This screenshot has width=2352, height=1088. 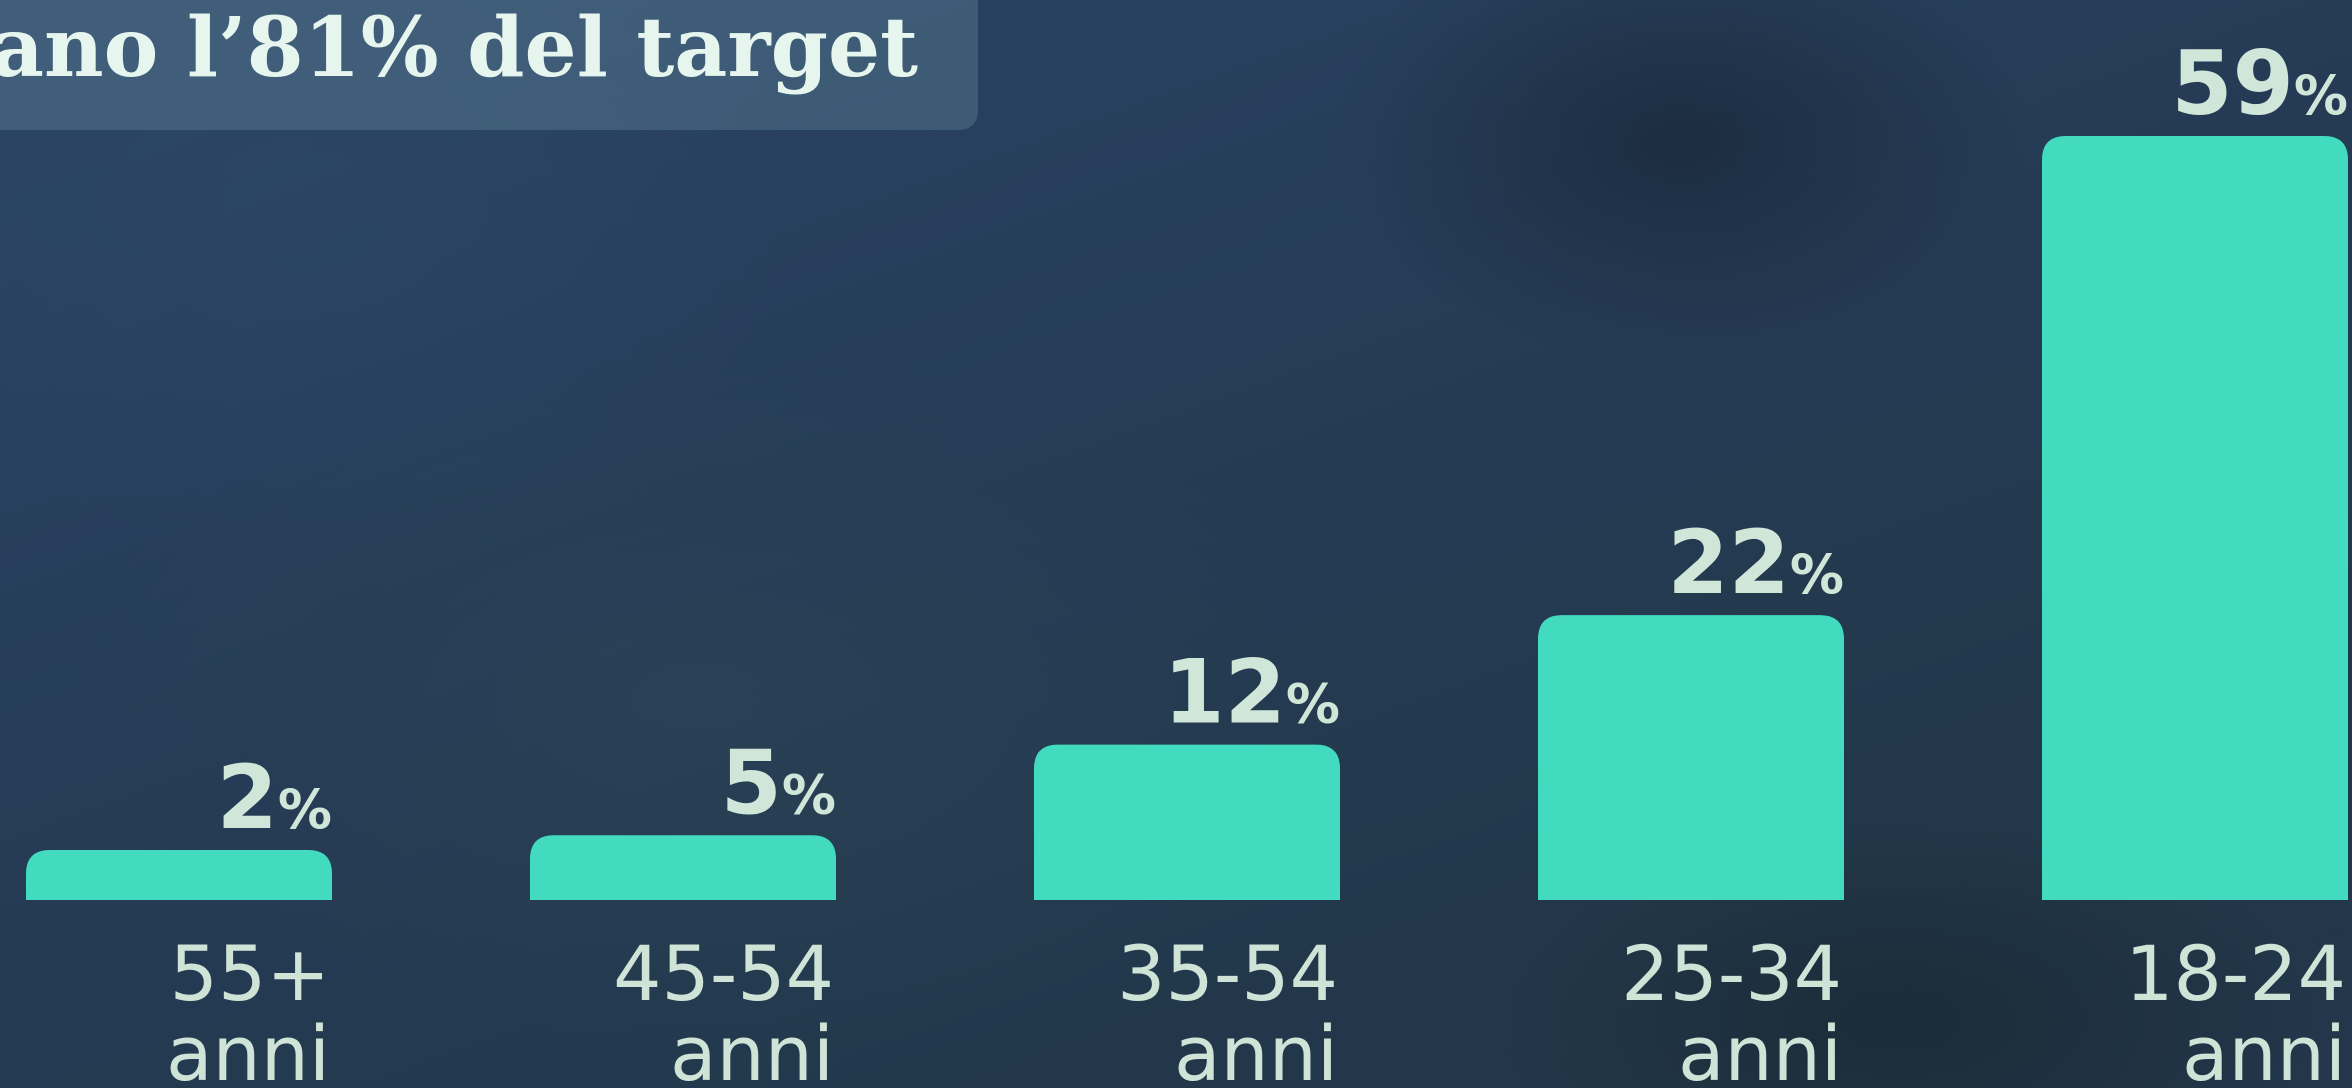 What do you see at coordinates (1731, 973) in the screenshot?
I see `category-label-3-0: 25-34` at bounding box center [1731, 973].